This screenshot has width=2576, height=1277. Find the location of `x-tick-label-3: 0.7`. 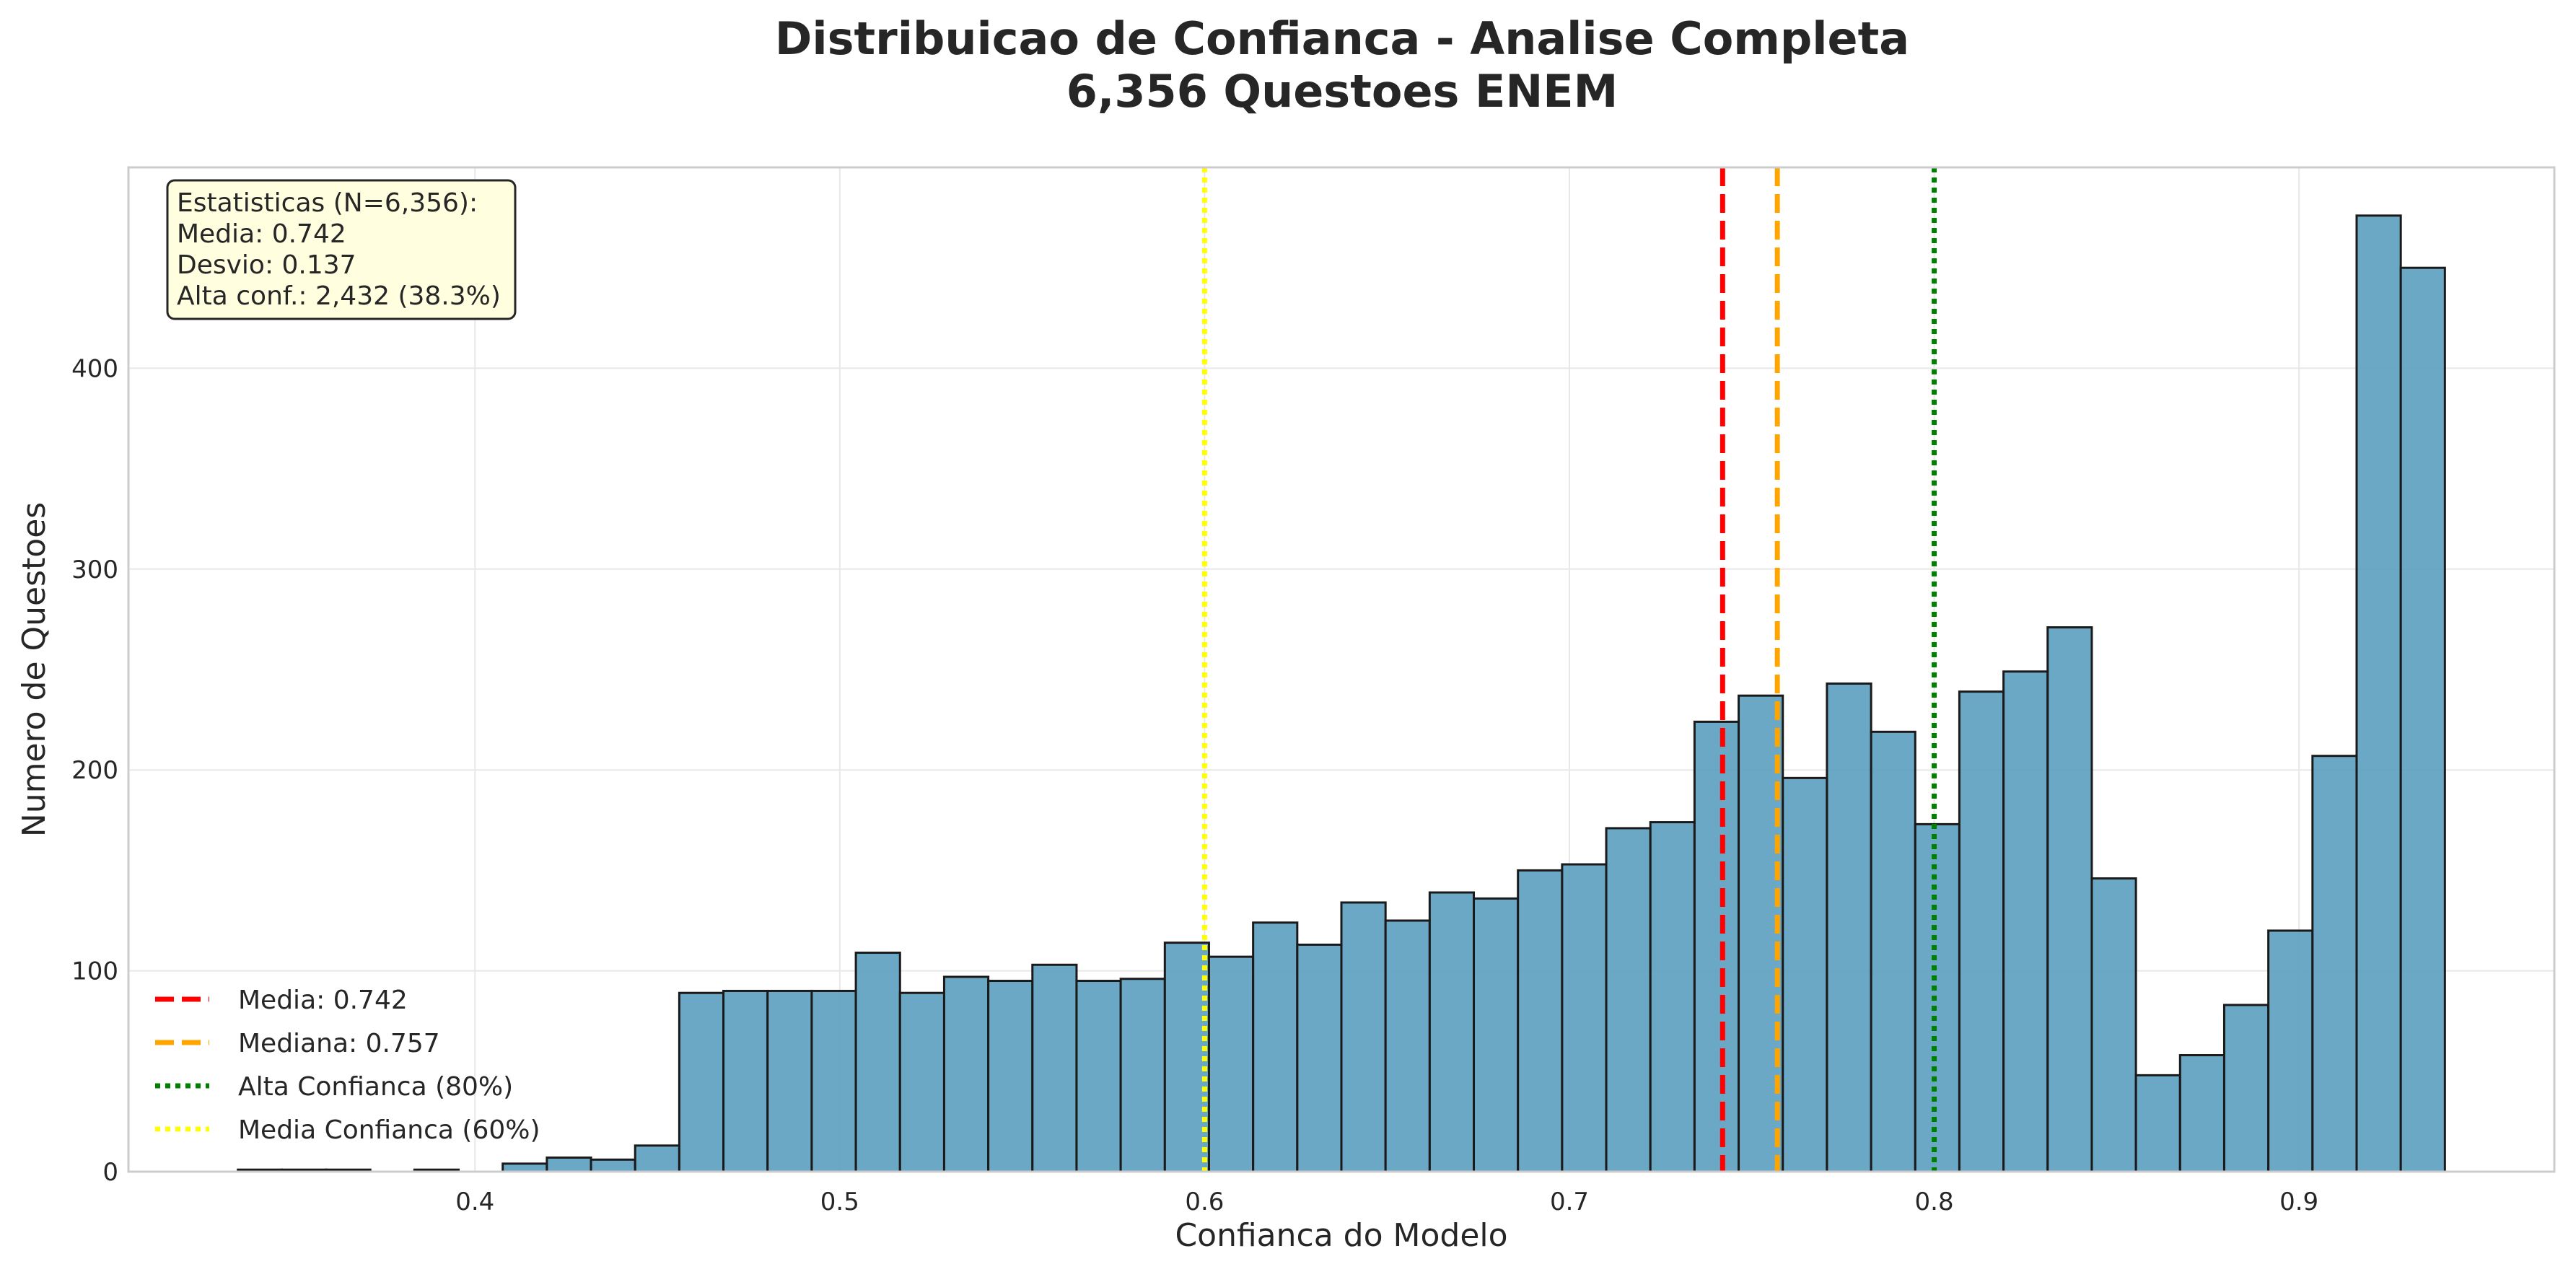

x-tick-label-3: 0.7 is located at coordinates (1569, 1202).